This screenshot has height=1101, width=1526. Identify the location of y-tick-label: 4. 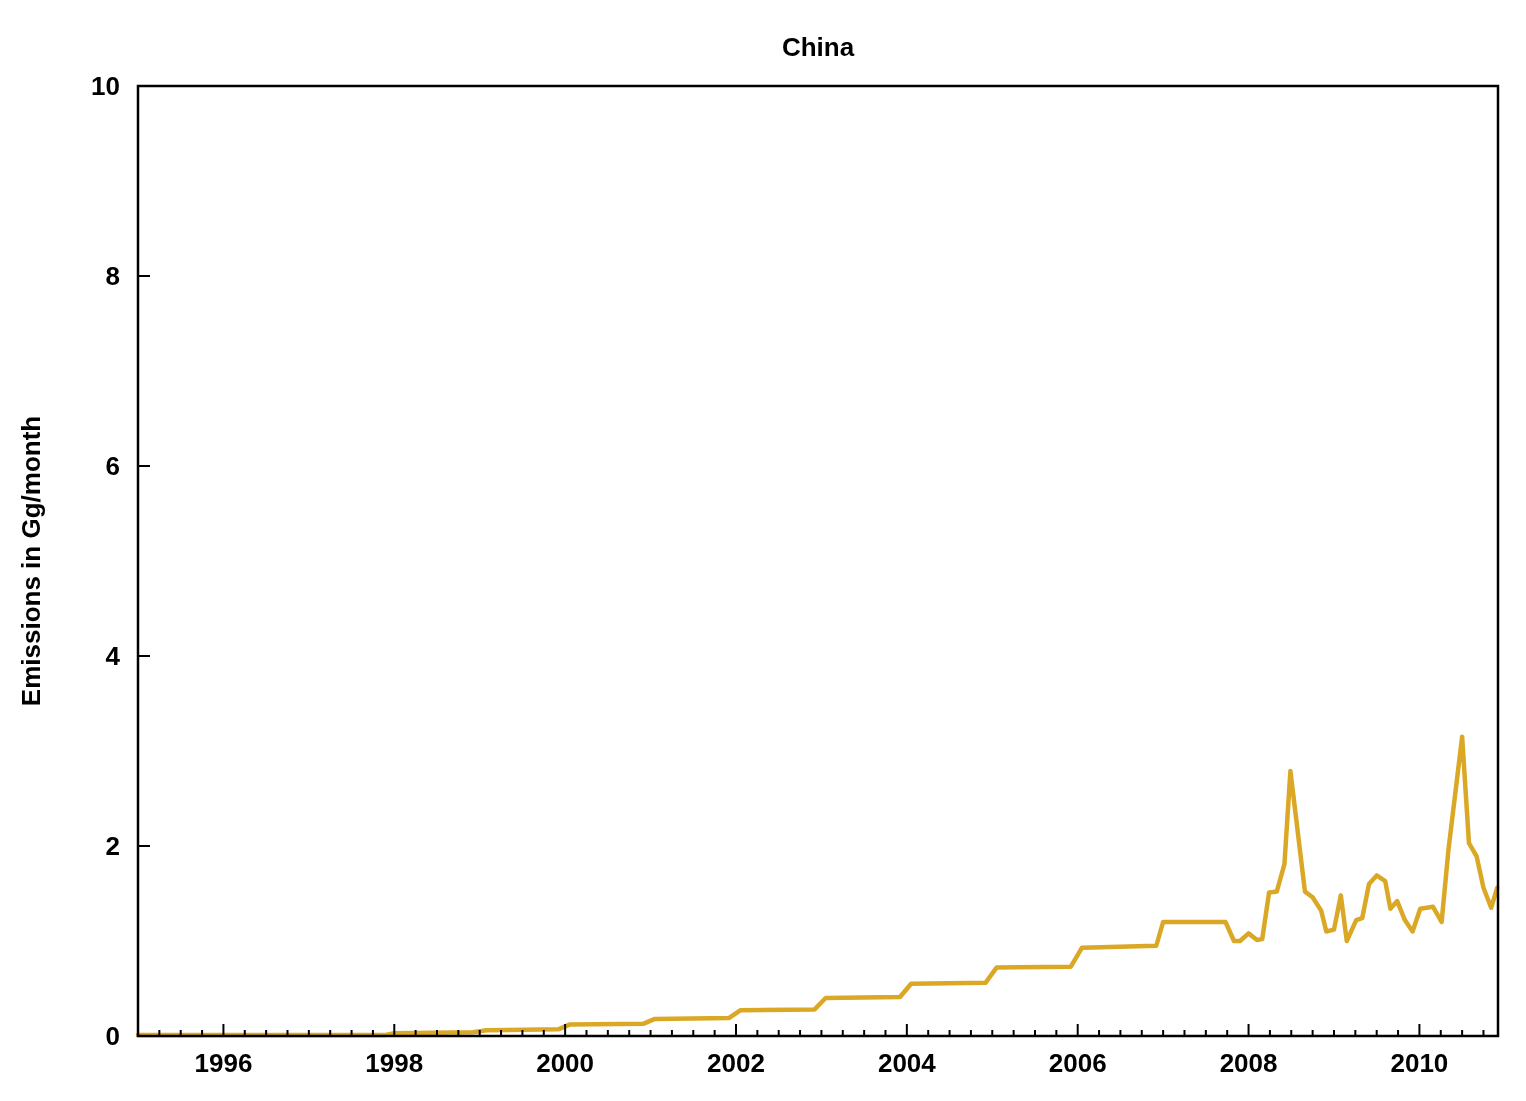
(113, 656).